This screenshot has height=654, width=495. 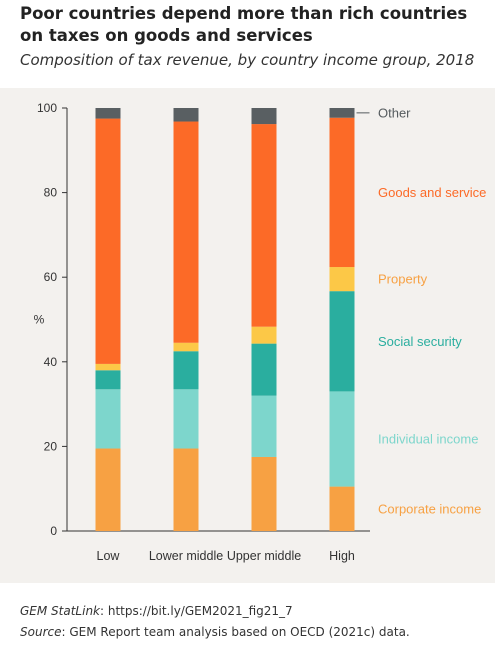 What do you see at coordinates (108, 489) in the screenshot?
I see `bar-segment-low-corporate-income` at bounding box center [108, 489].